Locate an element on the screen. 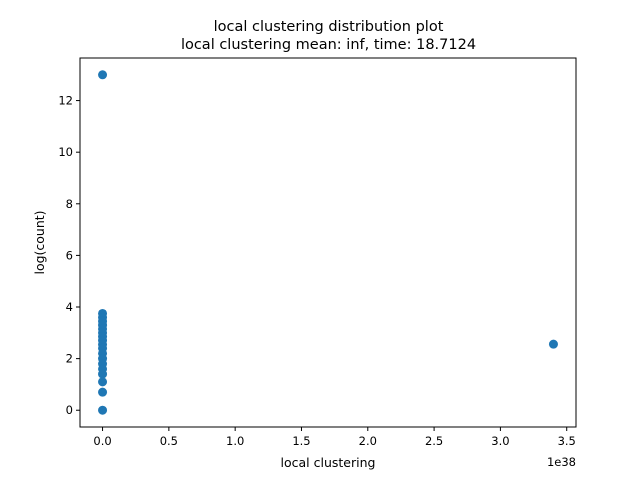 This screenshot has height=480, width=640. x-tick-label: 3.0 is located at coordinates (500, 441).